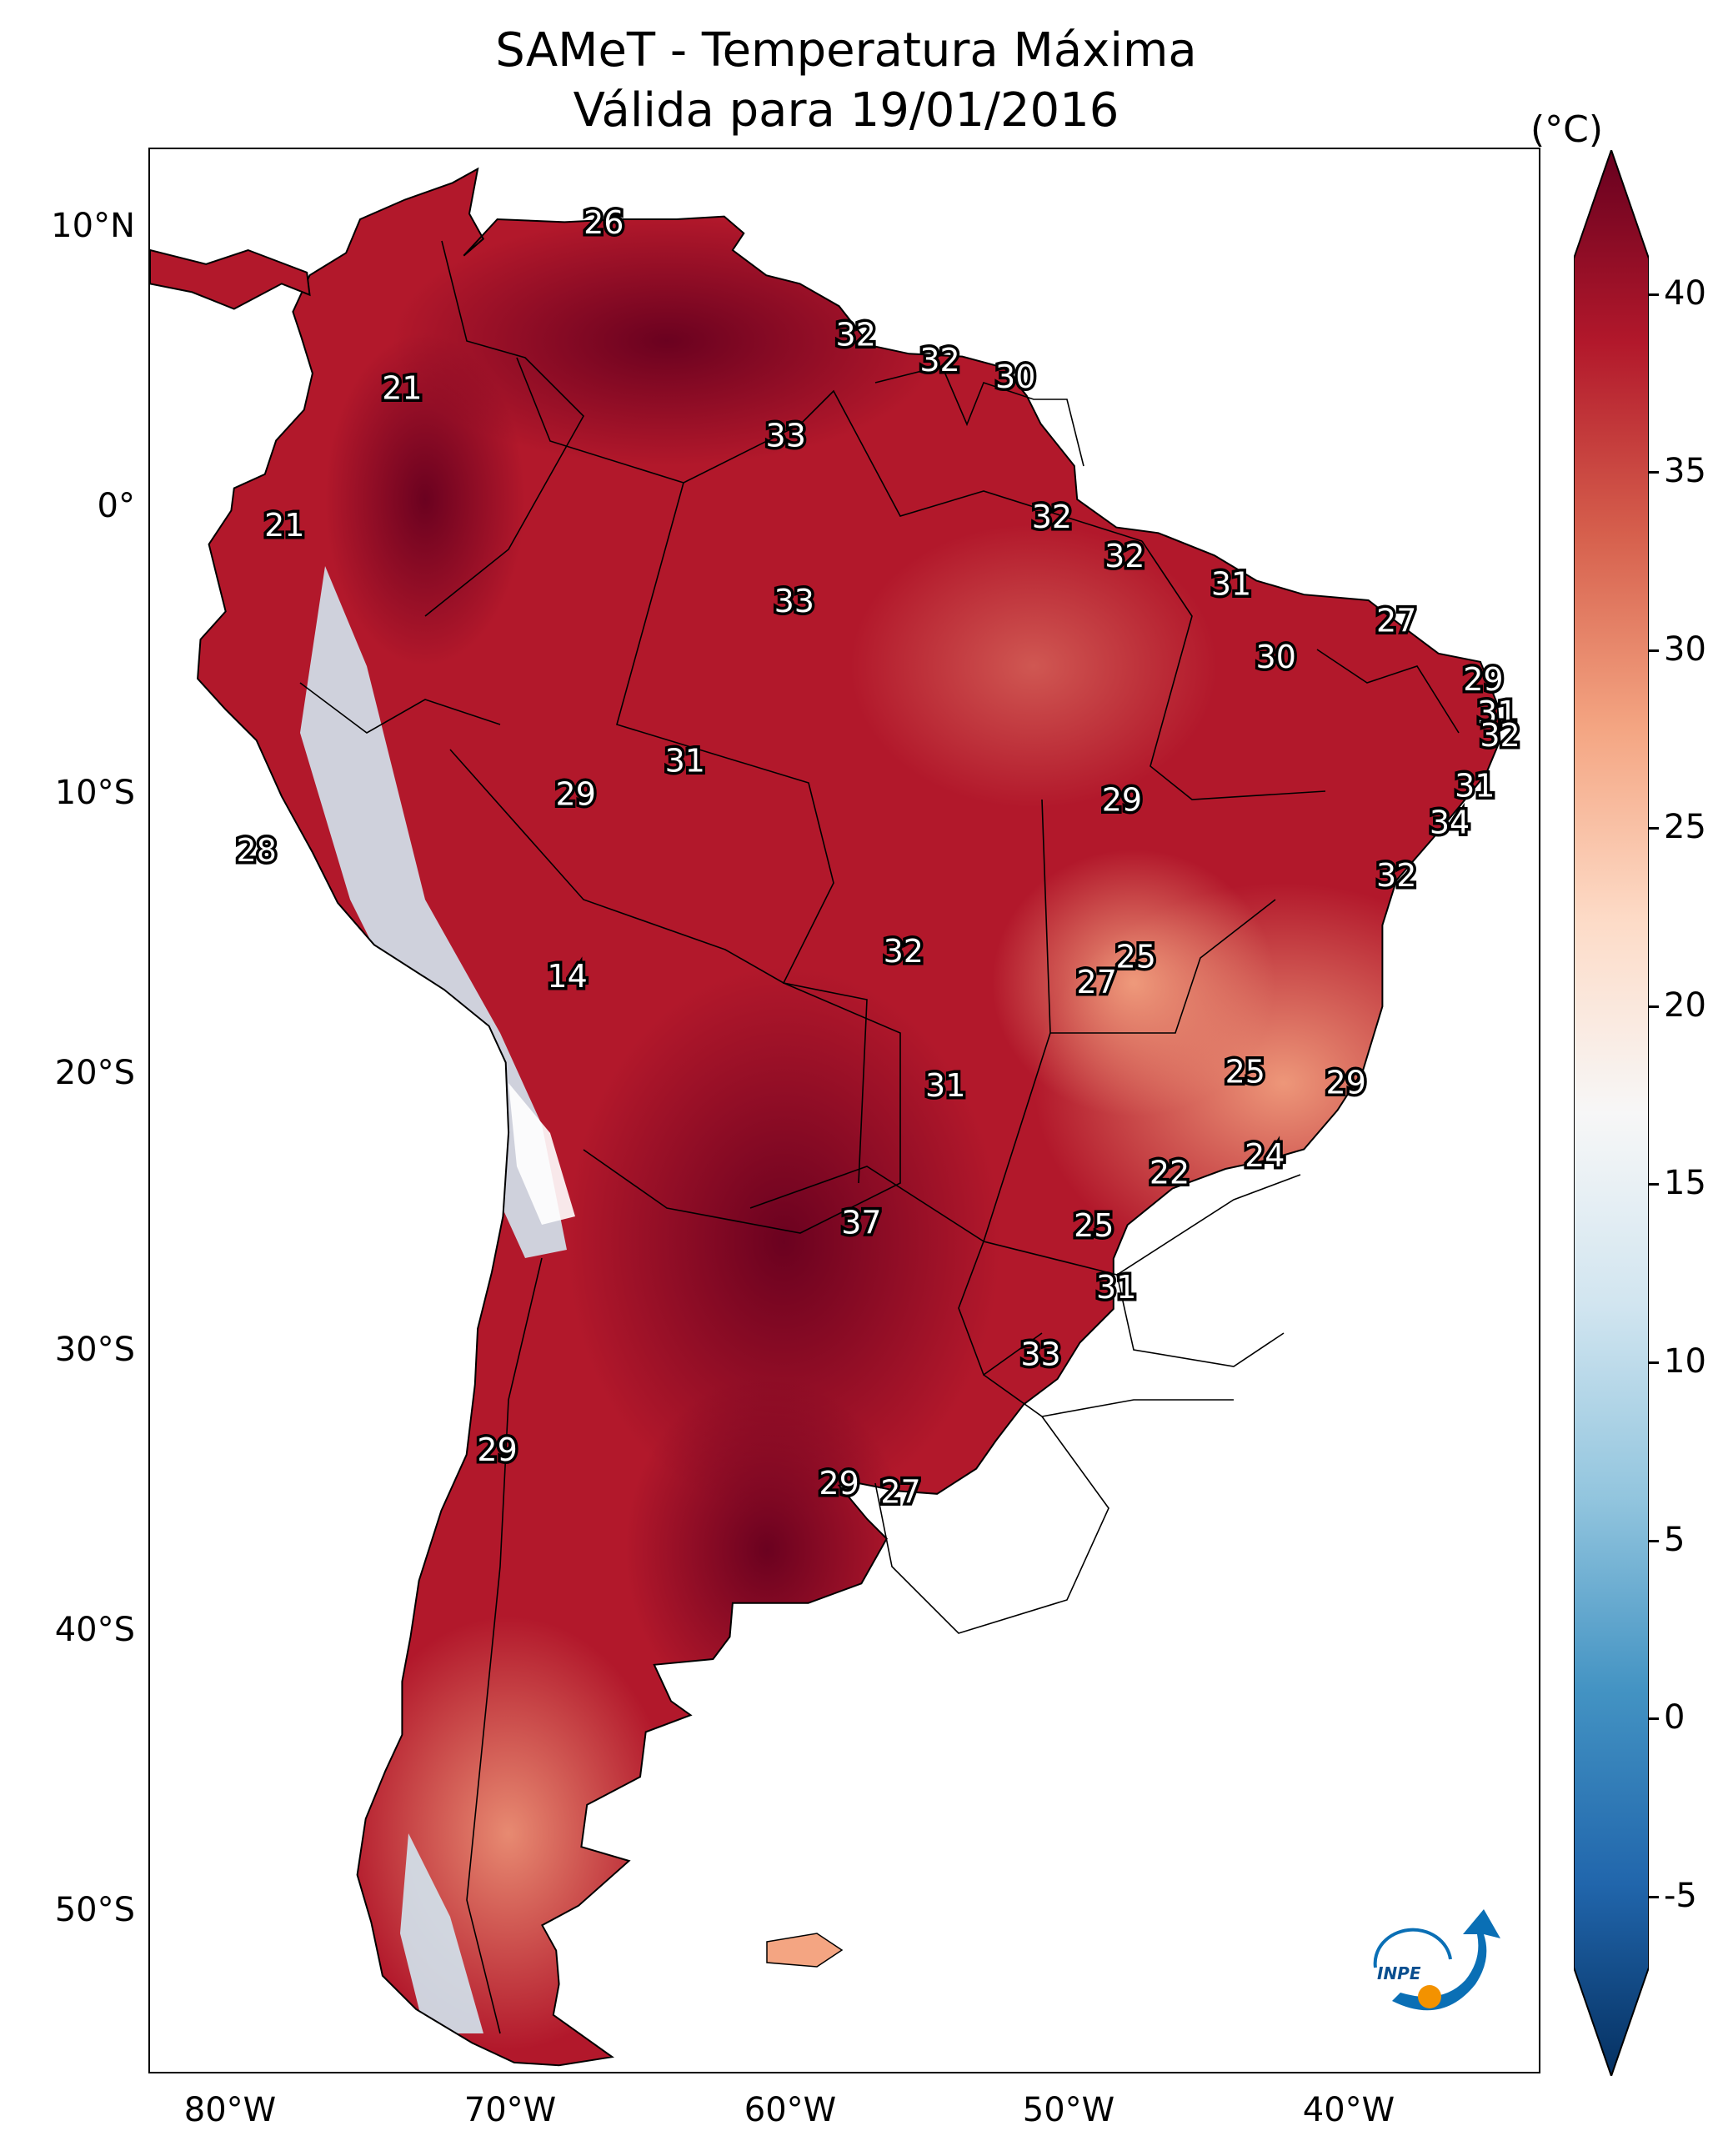 The image size is (1723, 2156). Describe the element at coordinates (861, 1223) in the screenshot. I see `temperature-label: 37` at that location.